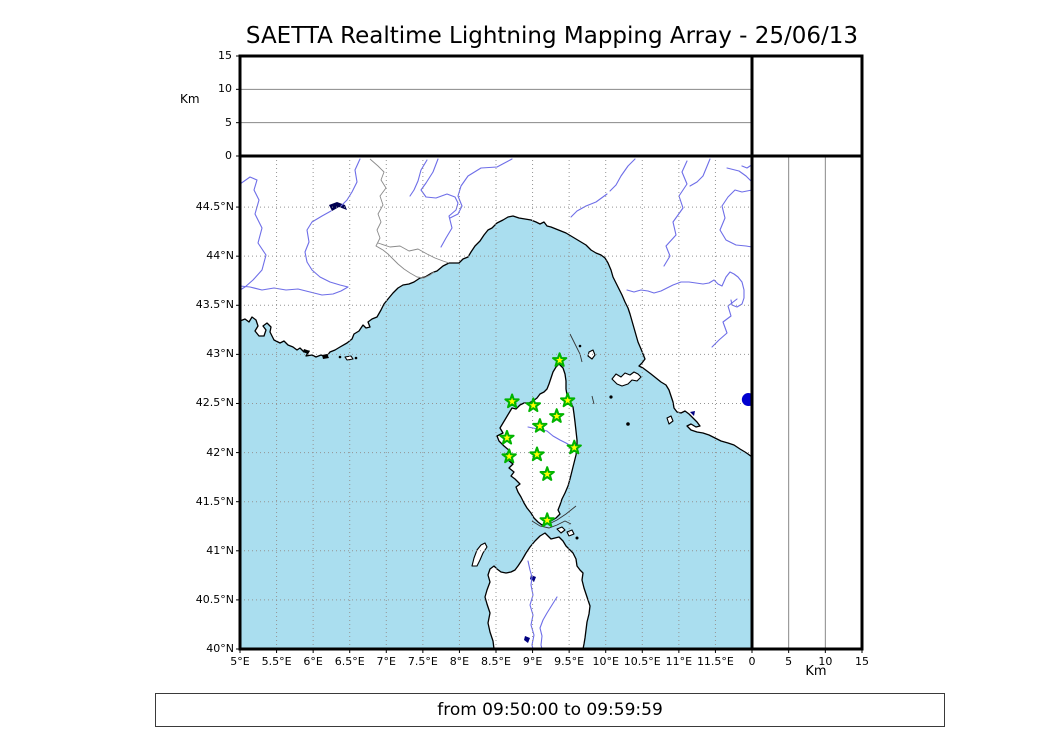 This screenshot has width=1050, height=750. Describe the element at coordinates (386, 661) in the screenshot. I see `lon-tick-label: 7°E` at that location.